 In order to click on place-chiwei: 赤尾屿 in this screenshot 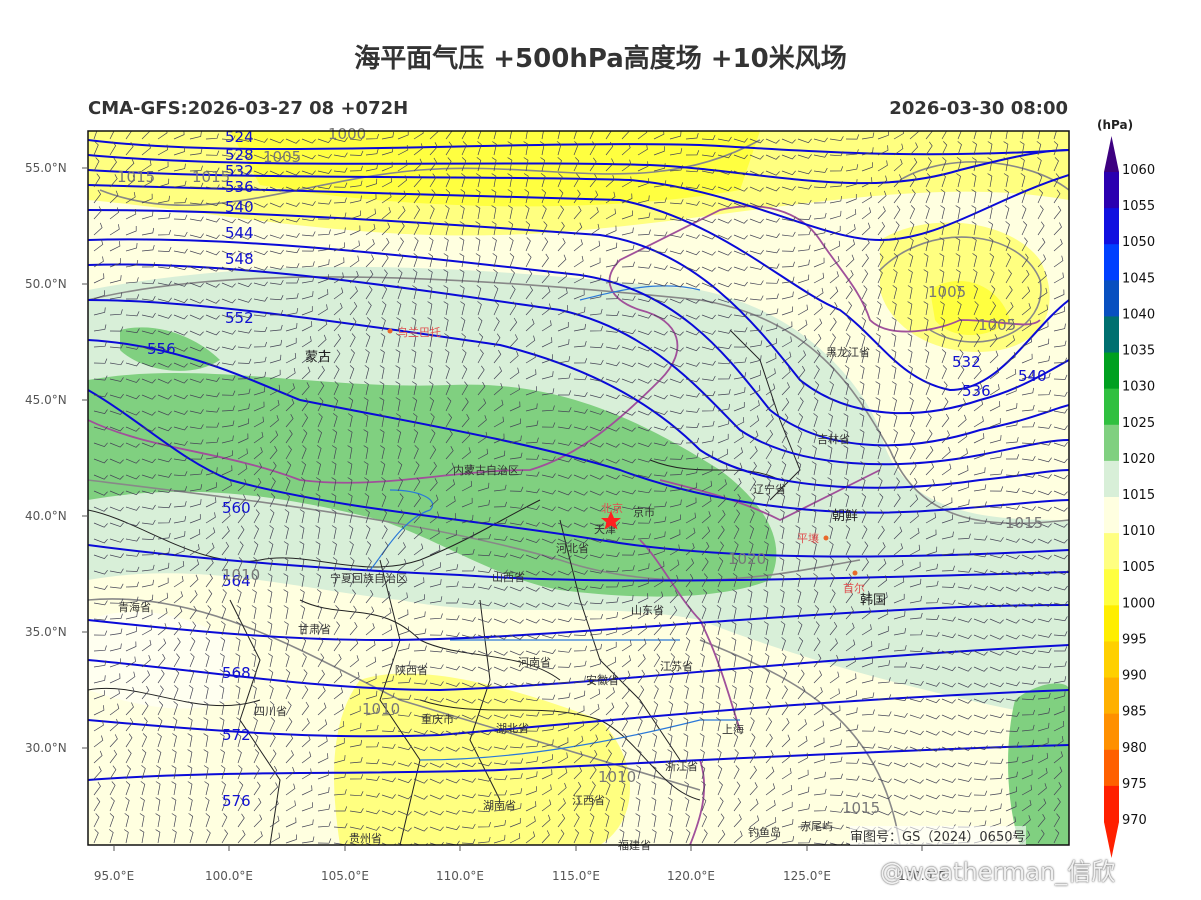, I will do `click(816, 826)`.